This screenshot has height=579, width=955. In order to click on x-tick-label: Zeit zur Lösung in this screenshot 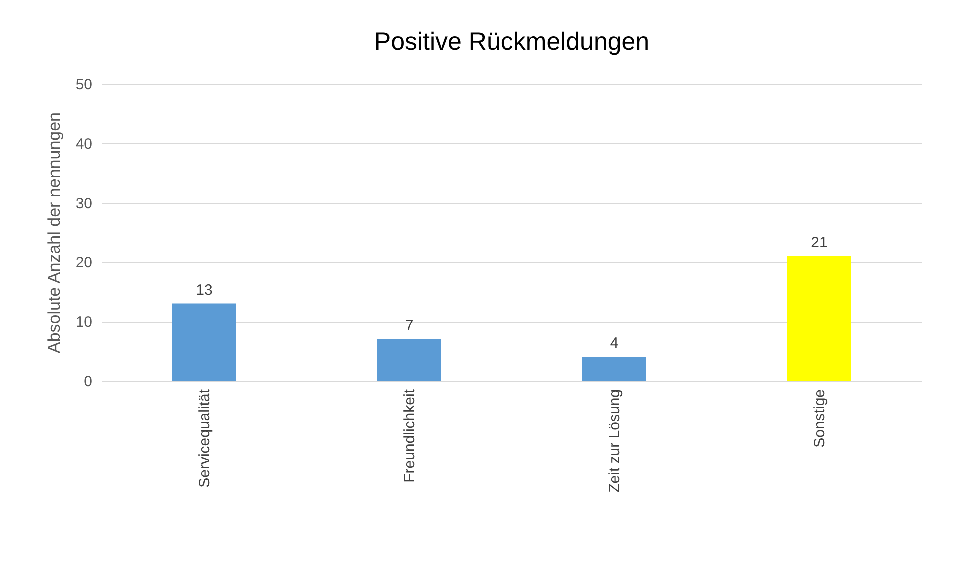, I will do `click(615, 441)`.